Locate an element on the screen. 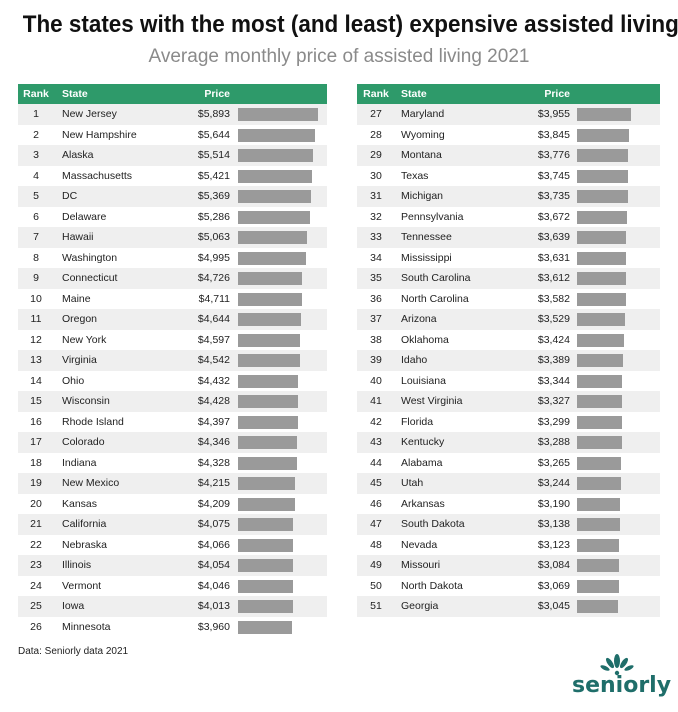 This screenshot has height=712, width=678. state-cell: New Jersey is located at coordinates (89, 114).